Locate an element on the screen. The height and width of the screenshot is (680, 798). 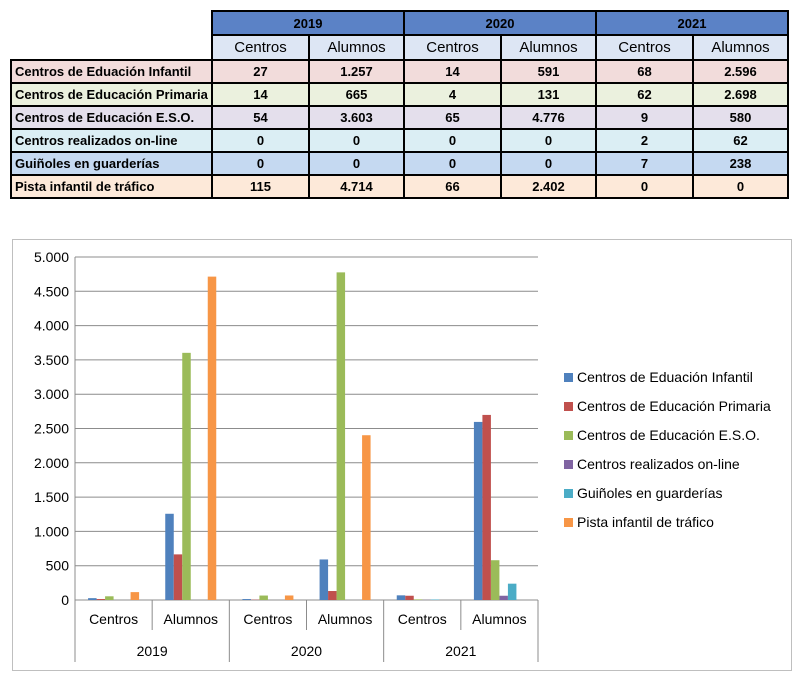
table-cell: 2.698 is located at coordinates (740, 94).